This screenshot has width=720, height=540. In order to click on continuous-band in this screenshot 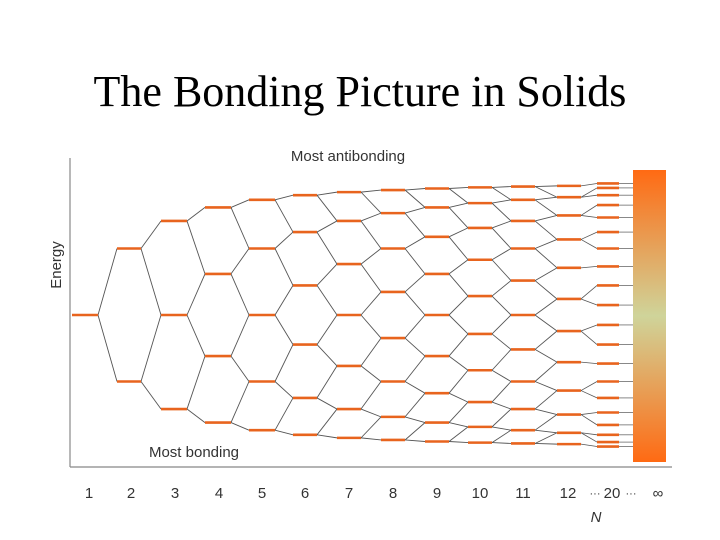, I will do `click(649, 316)`.